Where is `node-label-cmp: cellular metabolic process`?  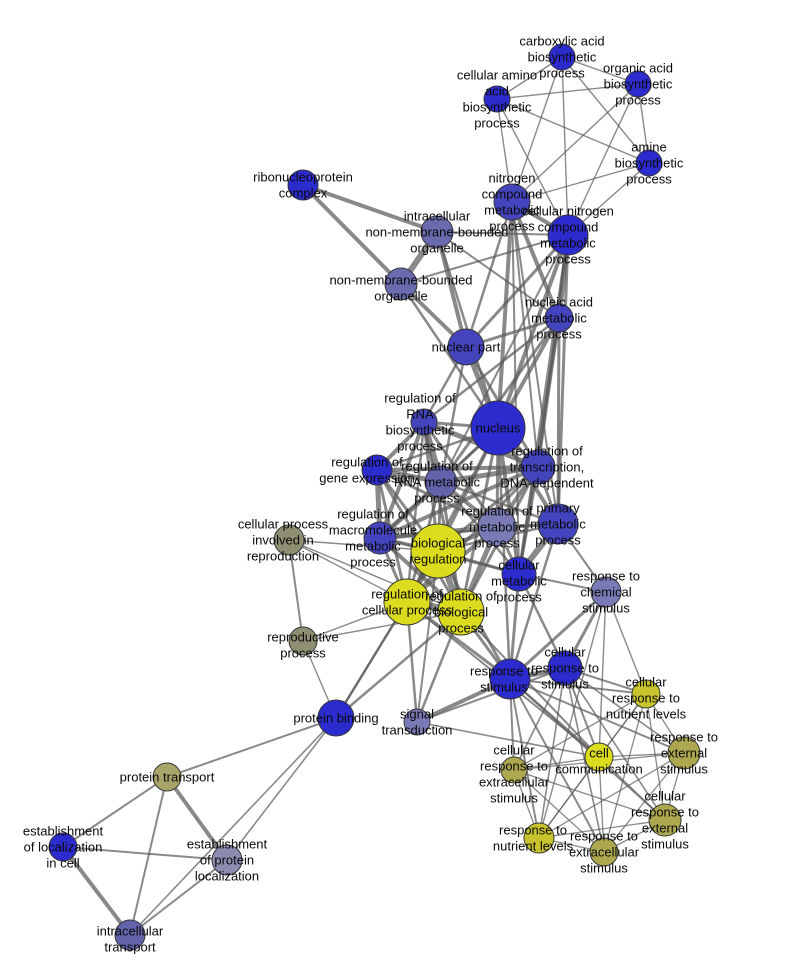 node-label-cmp: cellular metabolic process is located at coordinates (519, 581).